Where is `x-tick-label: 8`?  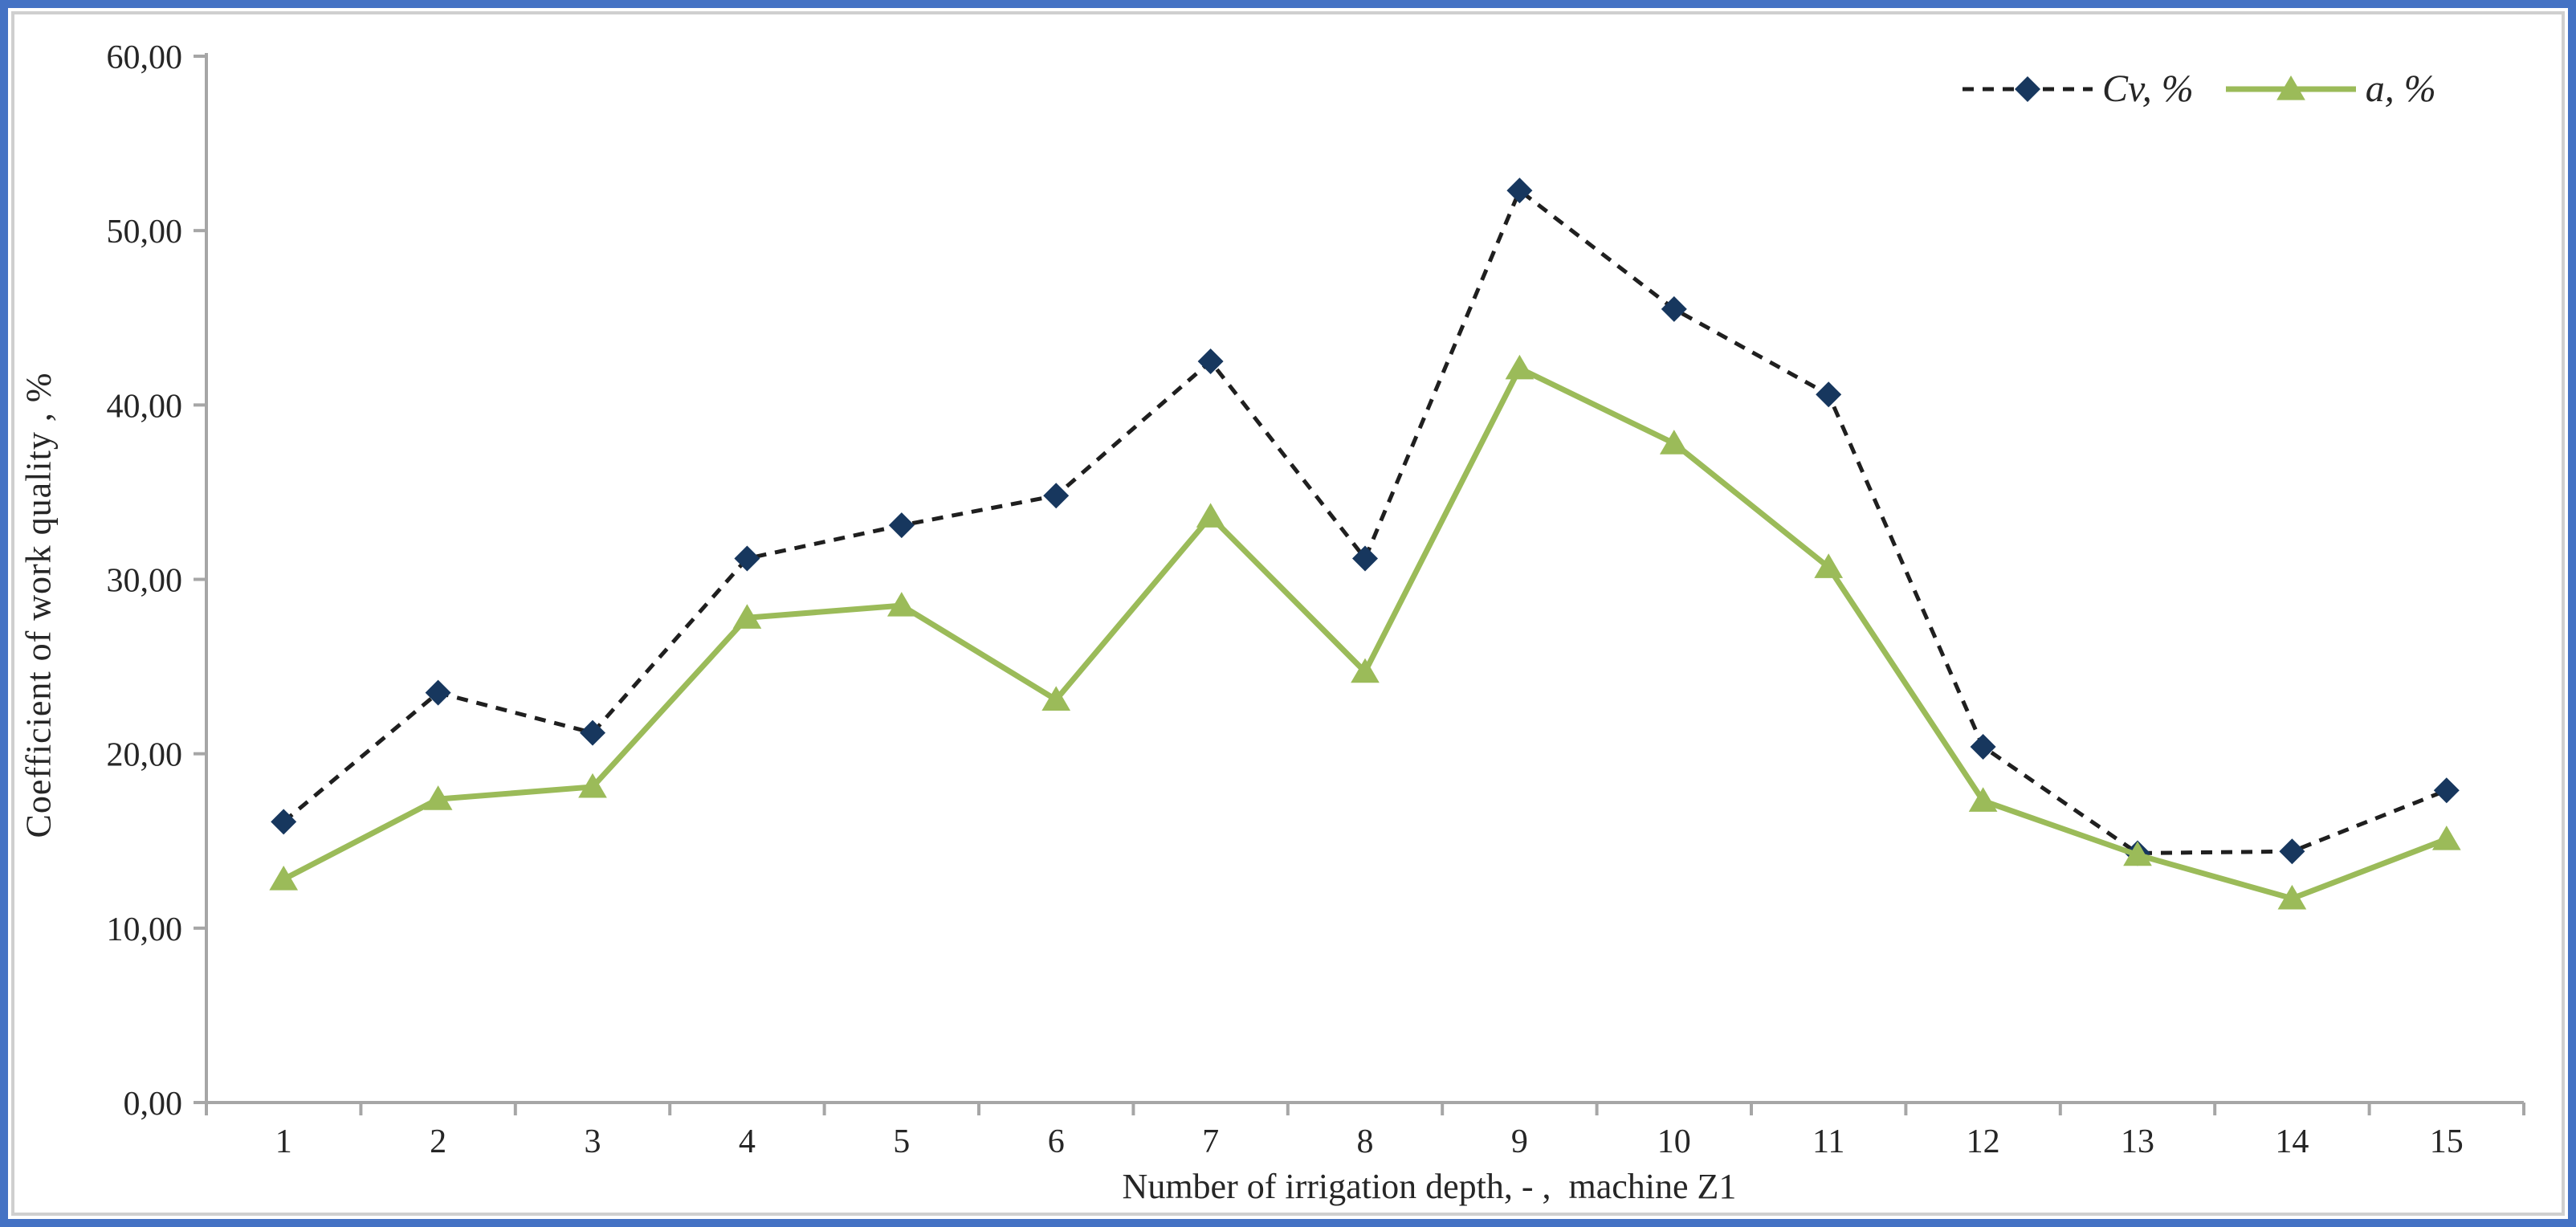
x-tick-label: 8 is located at coordinates (1365, 1141).